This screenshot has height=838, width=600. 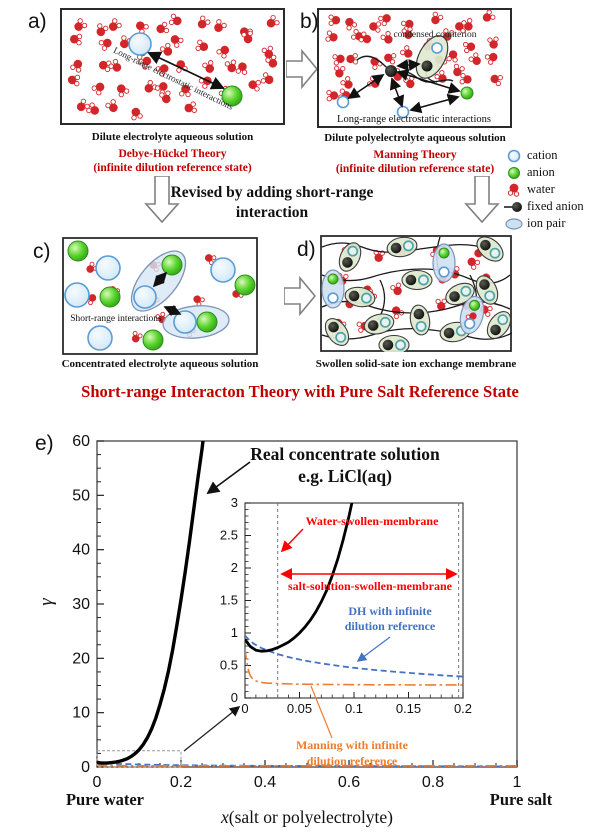 I want to click on symbol-legend: cation anion water fixed anion ion pair, so click(x=544, y=189).